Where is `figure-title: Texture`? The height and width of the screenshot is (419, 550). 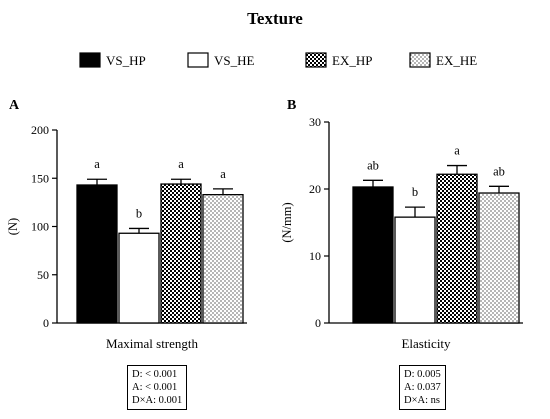
figure-title: Texture is located at coordinates (275, 18).